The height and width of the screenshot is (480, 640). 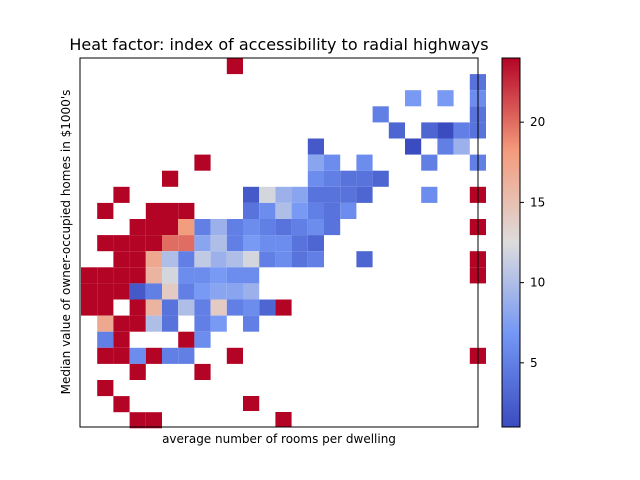 I want to click on colorbar-tick-label: 15, so click(x=537, y=202).